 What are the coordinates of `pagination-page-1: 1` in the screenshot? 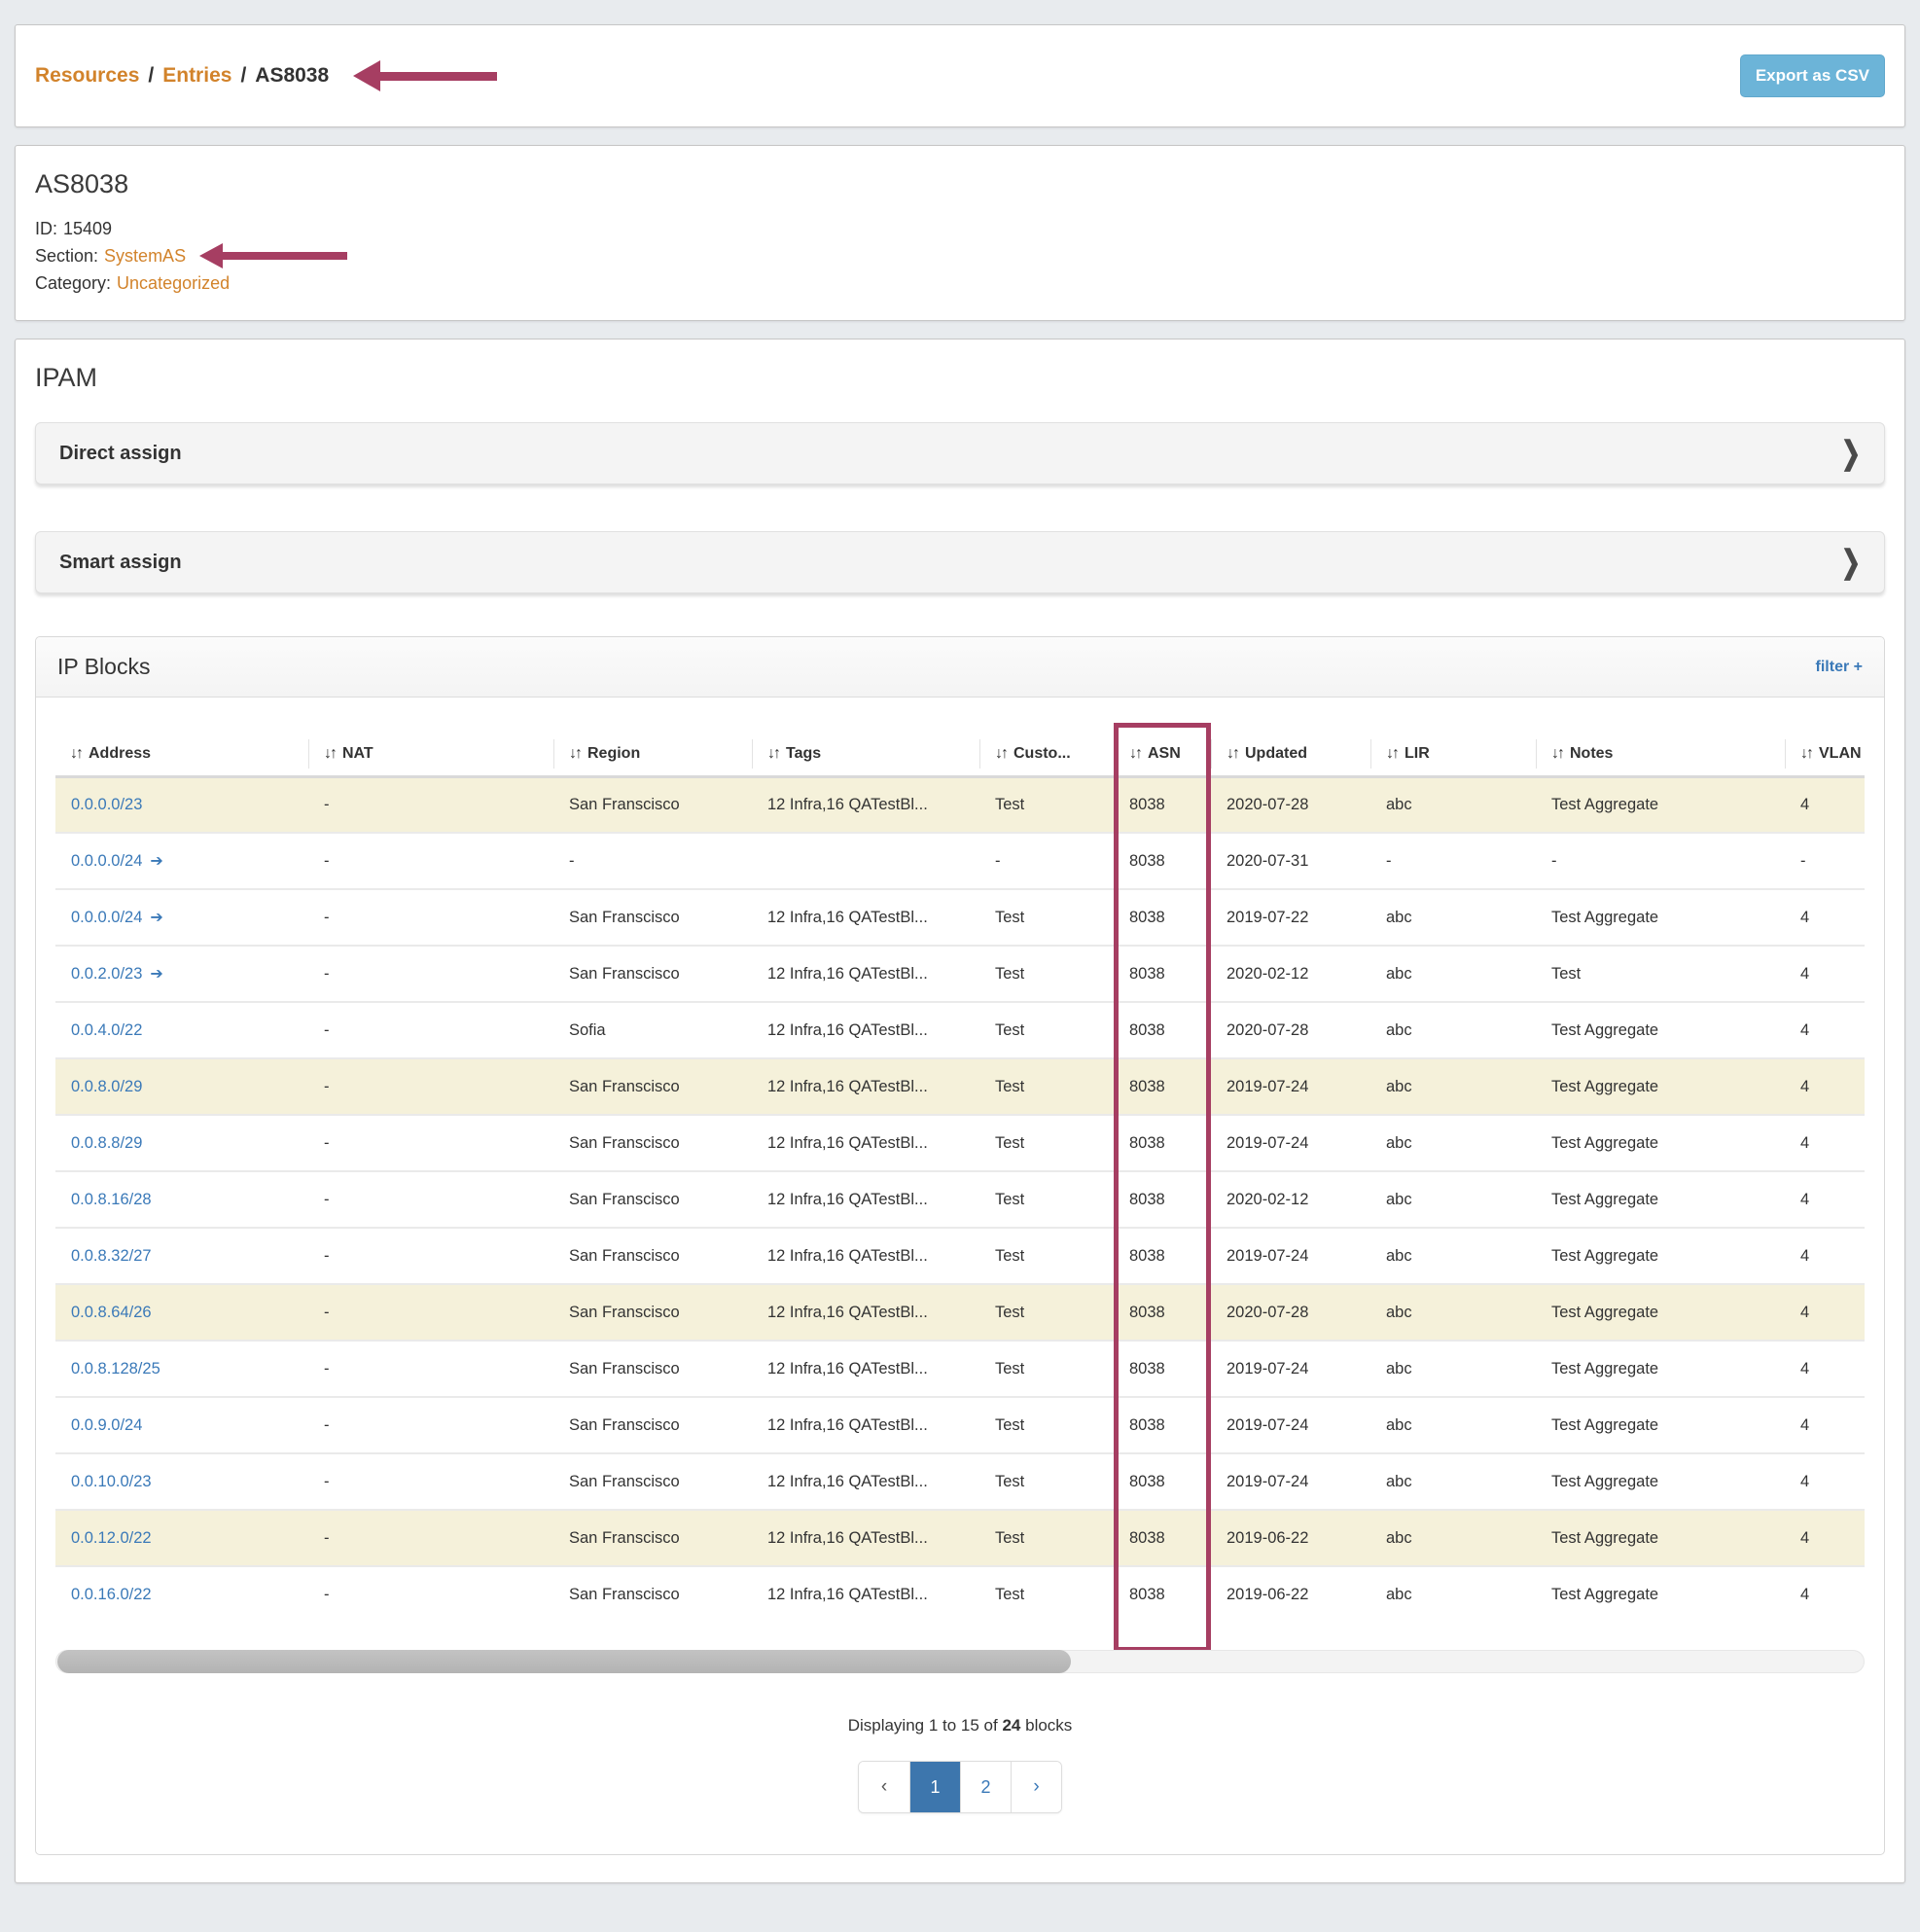 It's located at (934, 1787).